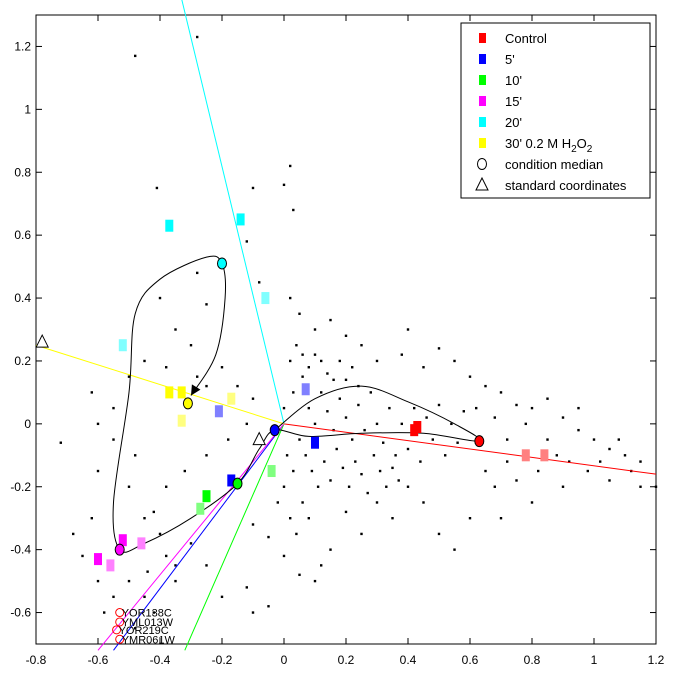 This screenshot has height=676, width=675. I want to click on legend-label: 15', so click(513, 101).